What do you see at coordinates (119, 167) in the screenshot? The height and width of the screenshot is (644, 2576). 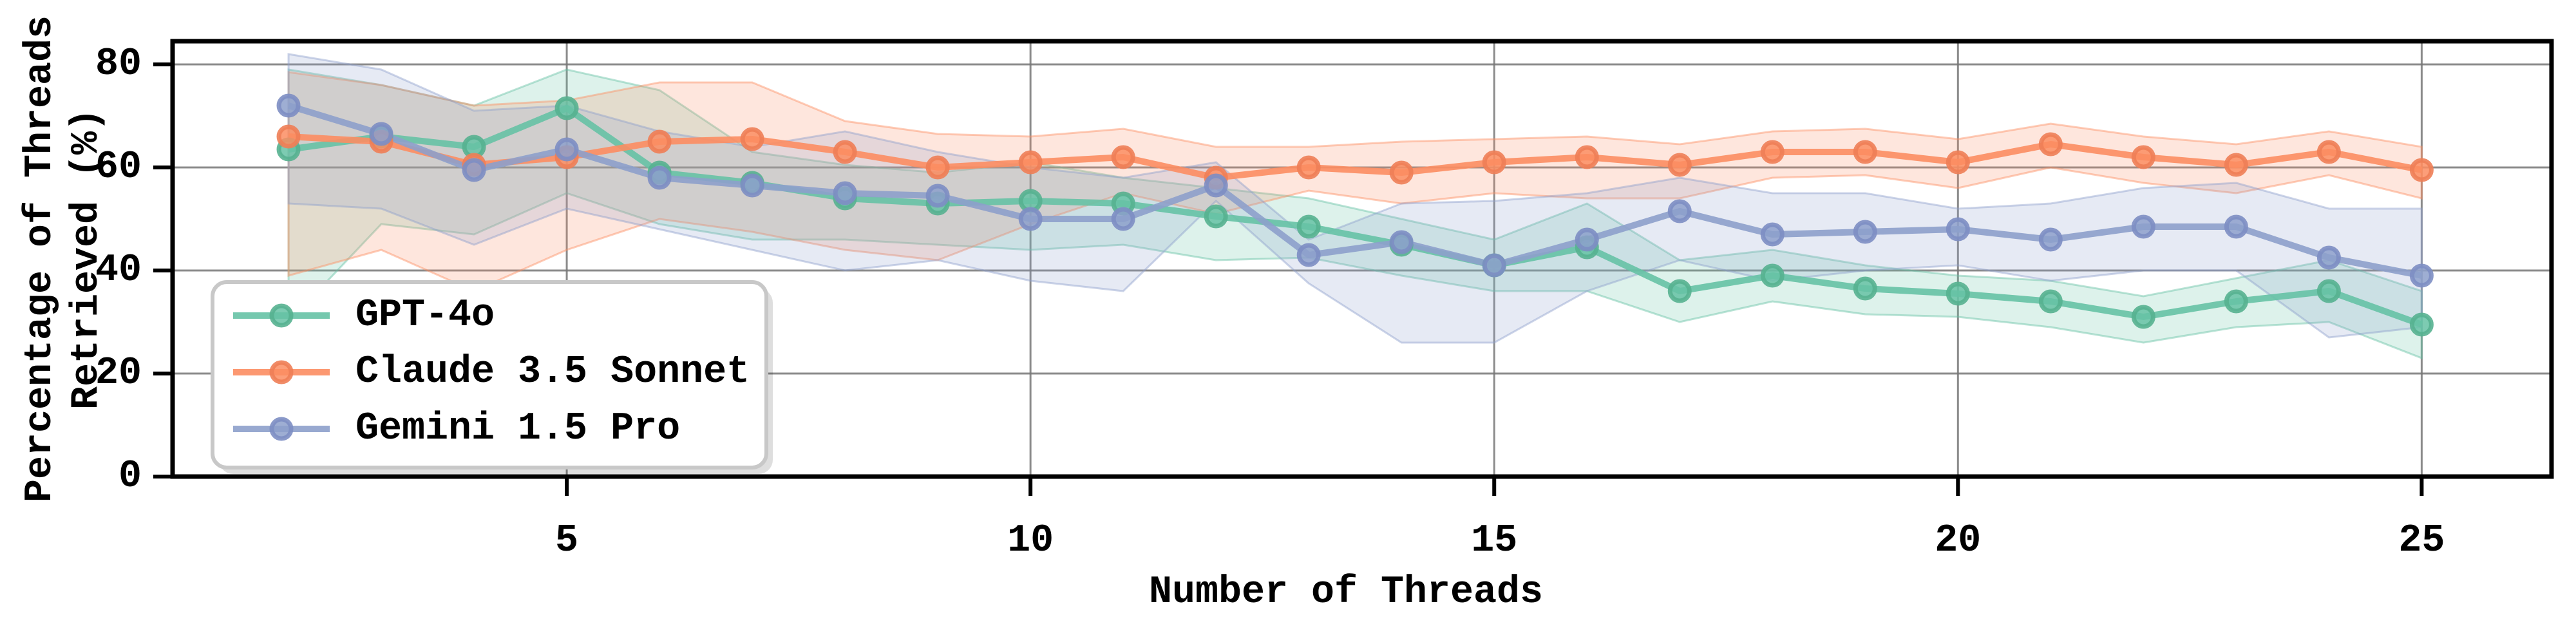 I see `y-tick-label-60: 60` at bounding box center [119, 167].